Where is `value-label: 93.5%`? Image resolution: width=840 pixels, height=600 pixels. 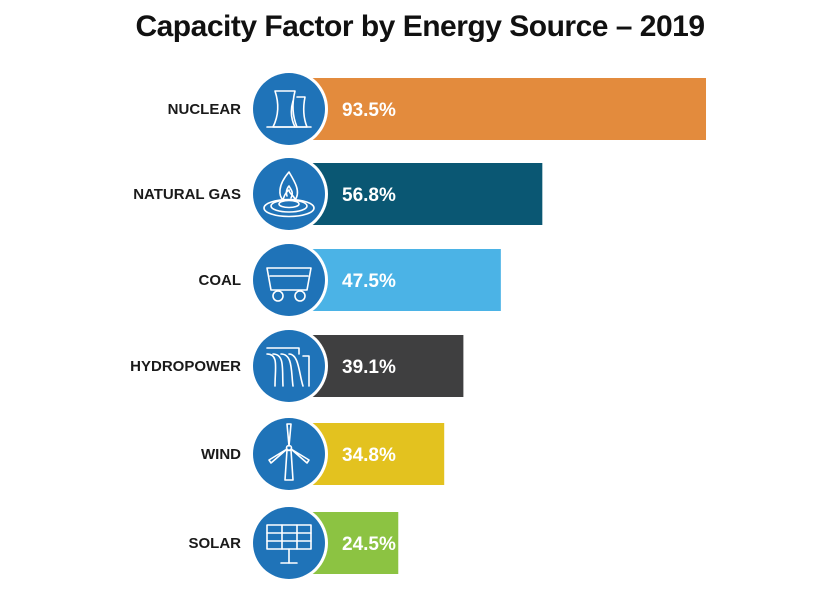
value-label: 93.5% is located at coordinates (369, 110).